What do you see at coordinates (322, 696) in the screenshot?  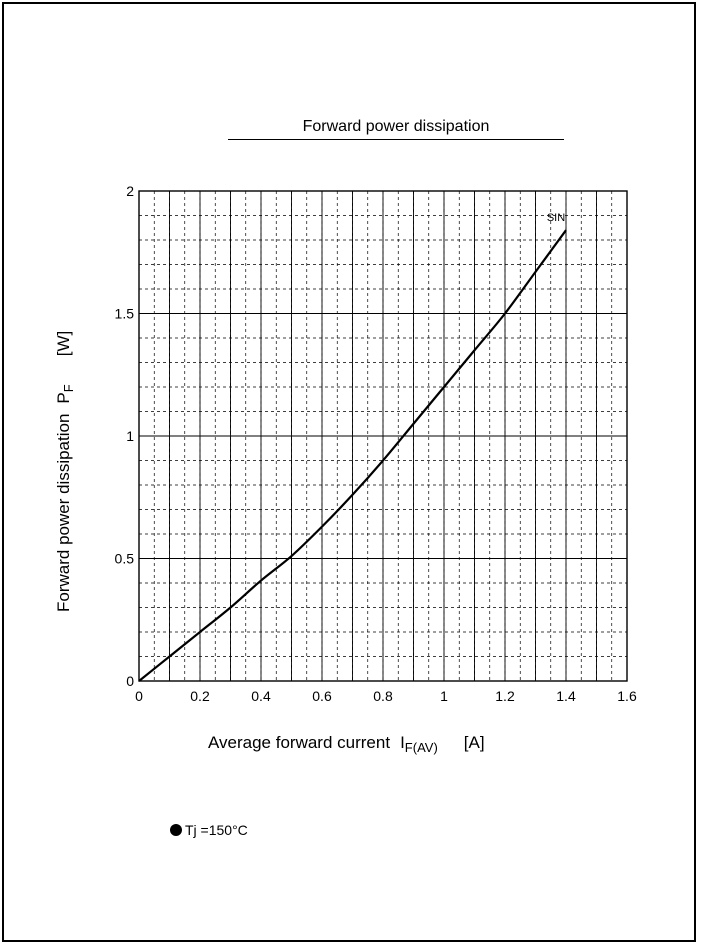 I see `x-tick-label: 0.6` at bounding box center [322, 696].